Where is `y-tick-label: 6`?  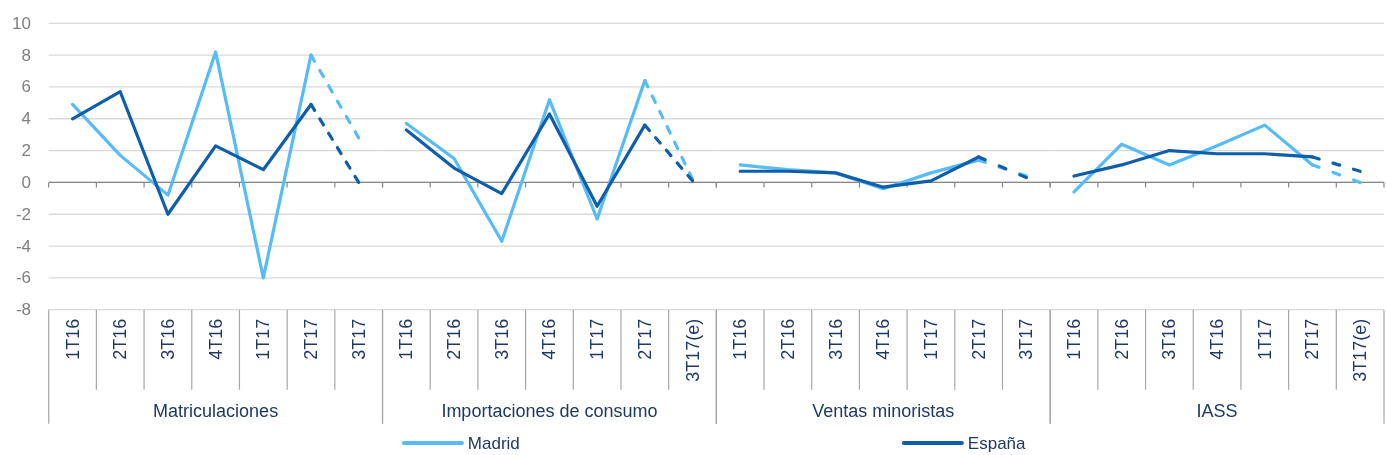
y-tick-label: 6 is located at coordinates (26, 87).